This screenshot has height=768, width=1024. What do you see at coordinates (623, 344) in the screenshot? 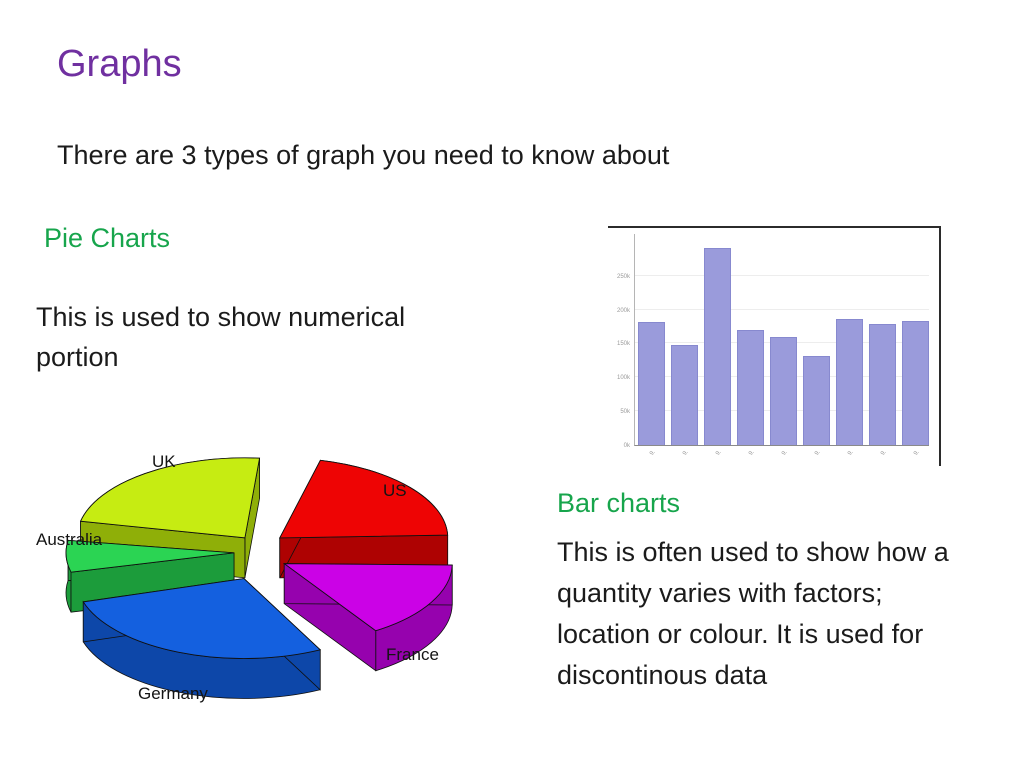
I see `bar-chart-y-tick-label: 150k` at bounding box center [623, 344].